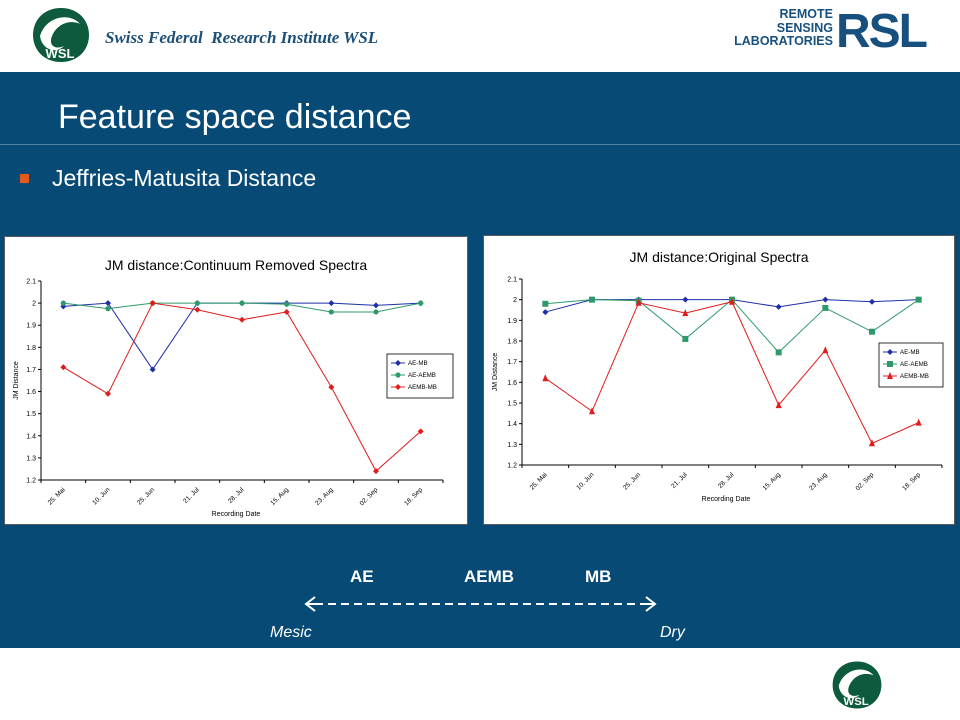 The image size is (960, 720). What do you see at coordinates (882, 31) in the screenshot?
I see `rsl-logo-letters: RSL` at bounding box center [882, 31].